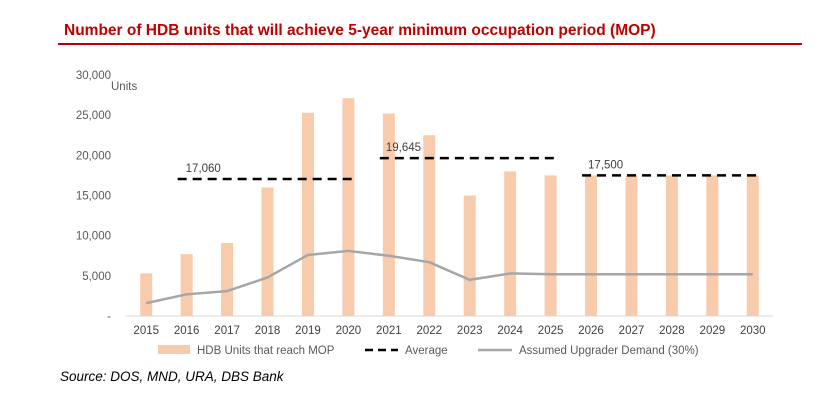 The height and width of the screenshot is (410, 820). Describe the element at coordinates (124, 87) in the screenshot. I see `y-axis-label: Units` at that location.